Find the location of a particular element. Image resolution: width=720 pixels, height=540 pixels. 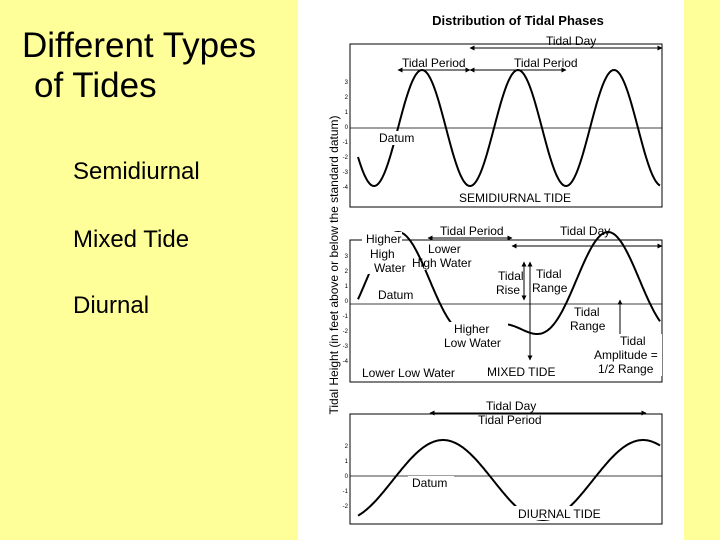

semidiurnal-curve is located at coordinates (509, 128).